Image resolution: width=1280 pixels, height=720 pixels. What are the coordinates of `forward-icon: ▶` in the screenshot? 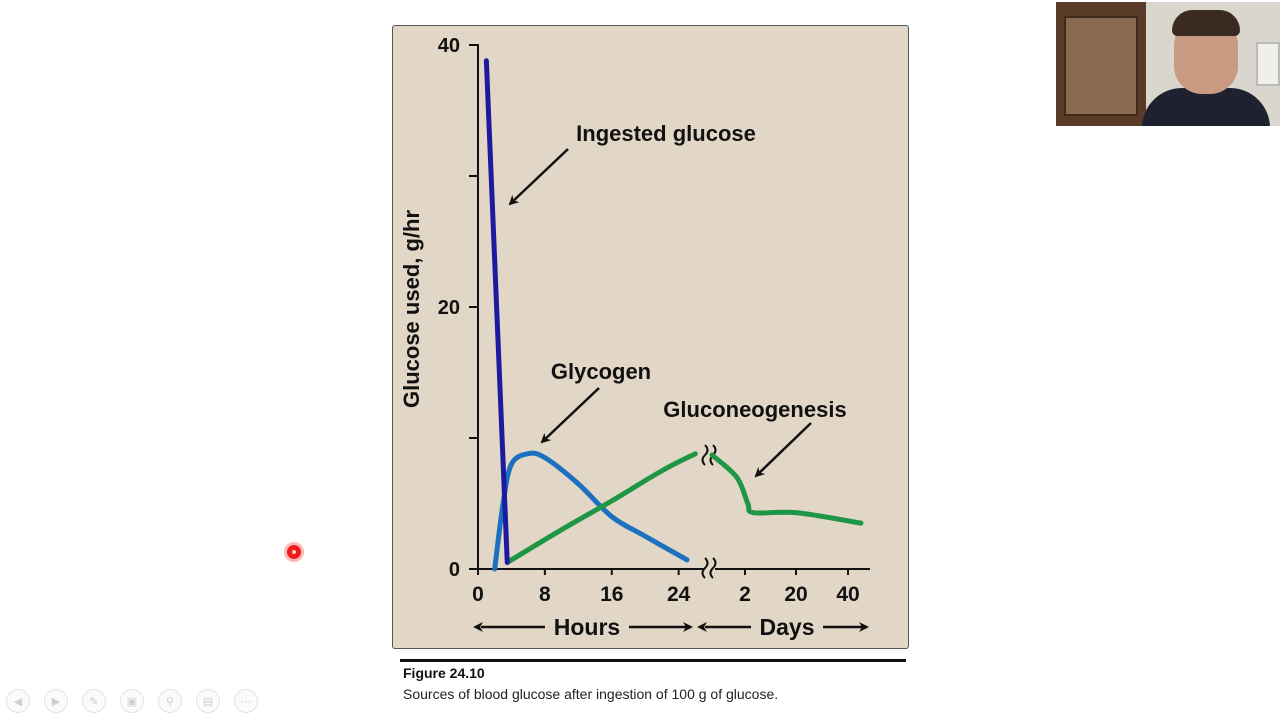 It's located at (56, 701).